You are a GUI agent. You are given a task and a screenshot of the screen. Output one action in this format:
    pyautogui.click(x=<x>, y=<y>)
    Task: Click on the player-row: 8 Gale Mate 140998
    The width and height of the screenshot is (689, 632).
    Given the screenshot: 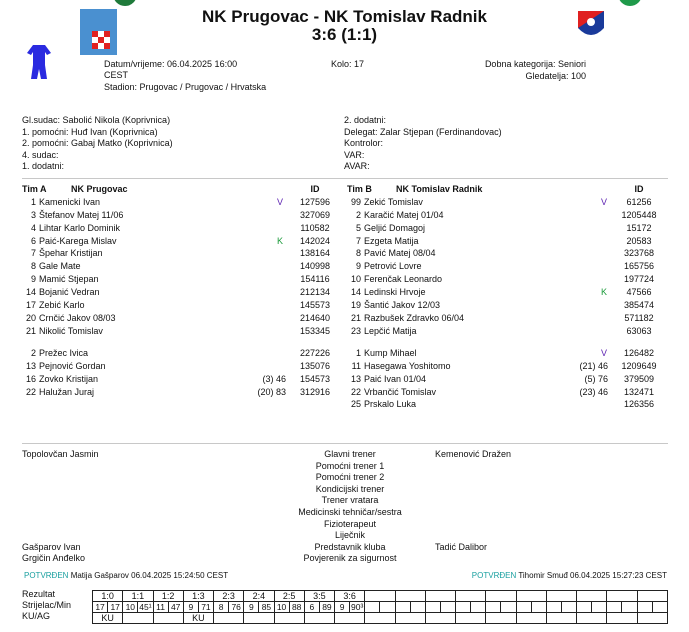 What is the action you would take?
    pyautogui.click(x=344, y=267)
    